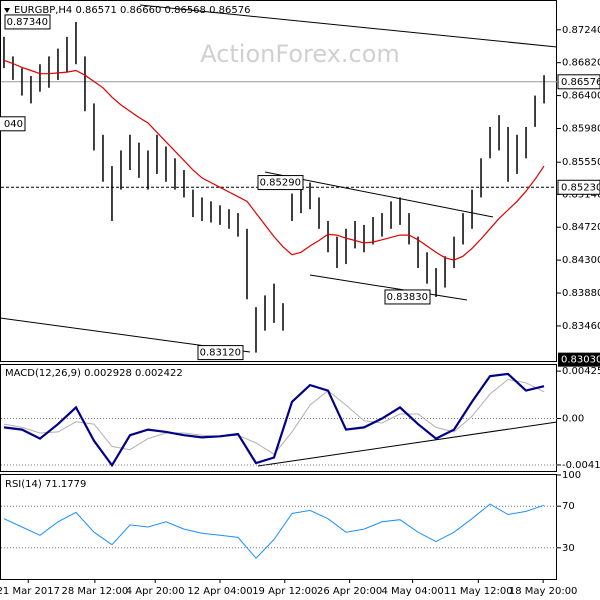 This screenshot has height=600, width=600. I want to click on quote: 0.86571 0.86660 0.86568 0.86576, so click(162, 10).